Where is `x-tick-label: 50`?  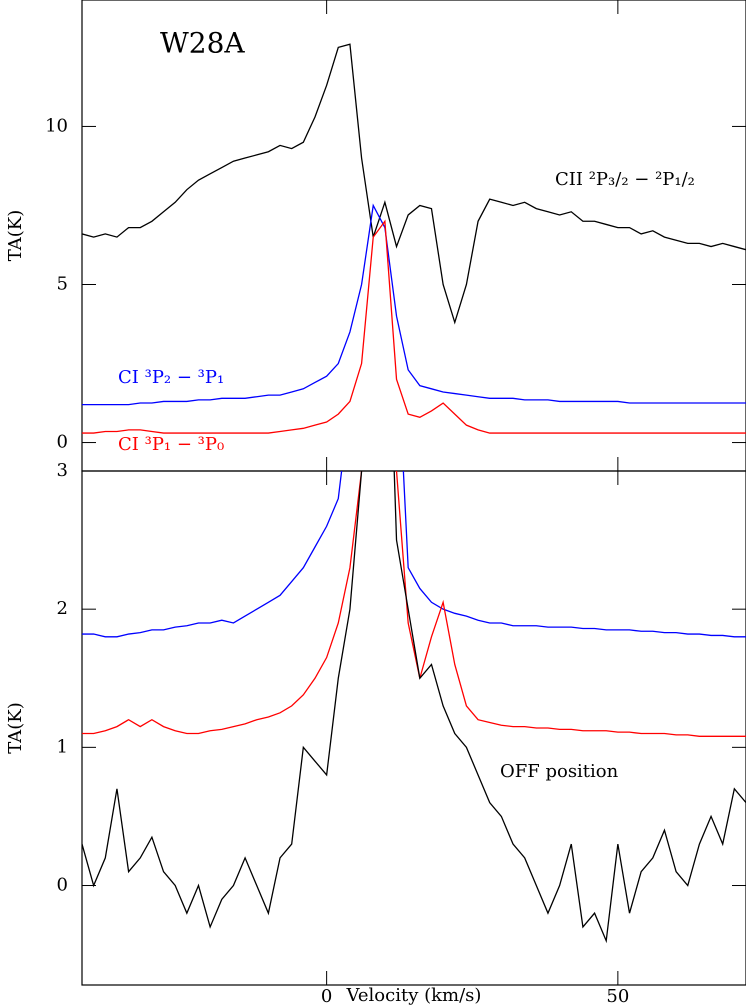
x-tick-label: 50 is located at coordinates (617, 996).